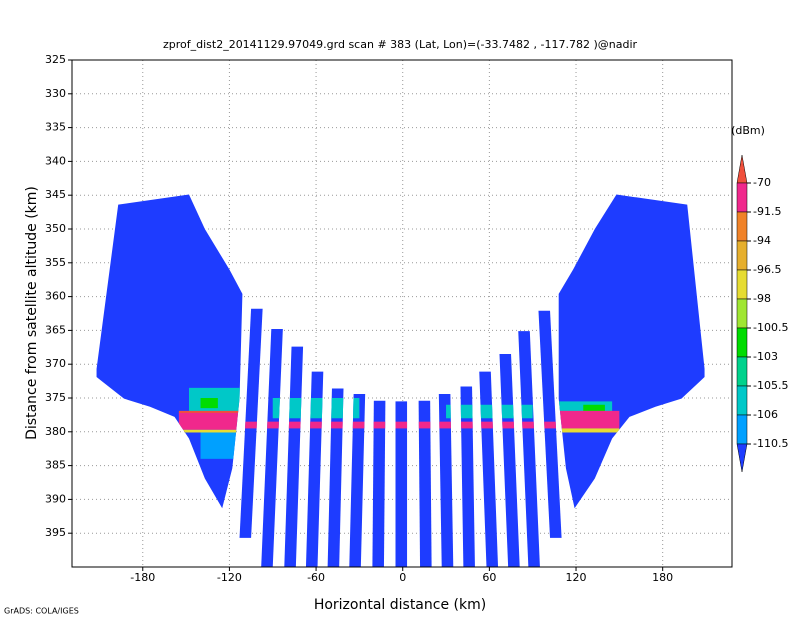  Describe the element at coordinates (55, 329) in the screenshot. I see `y-tick-label: 365` at that location.